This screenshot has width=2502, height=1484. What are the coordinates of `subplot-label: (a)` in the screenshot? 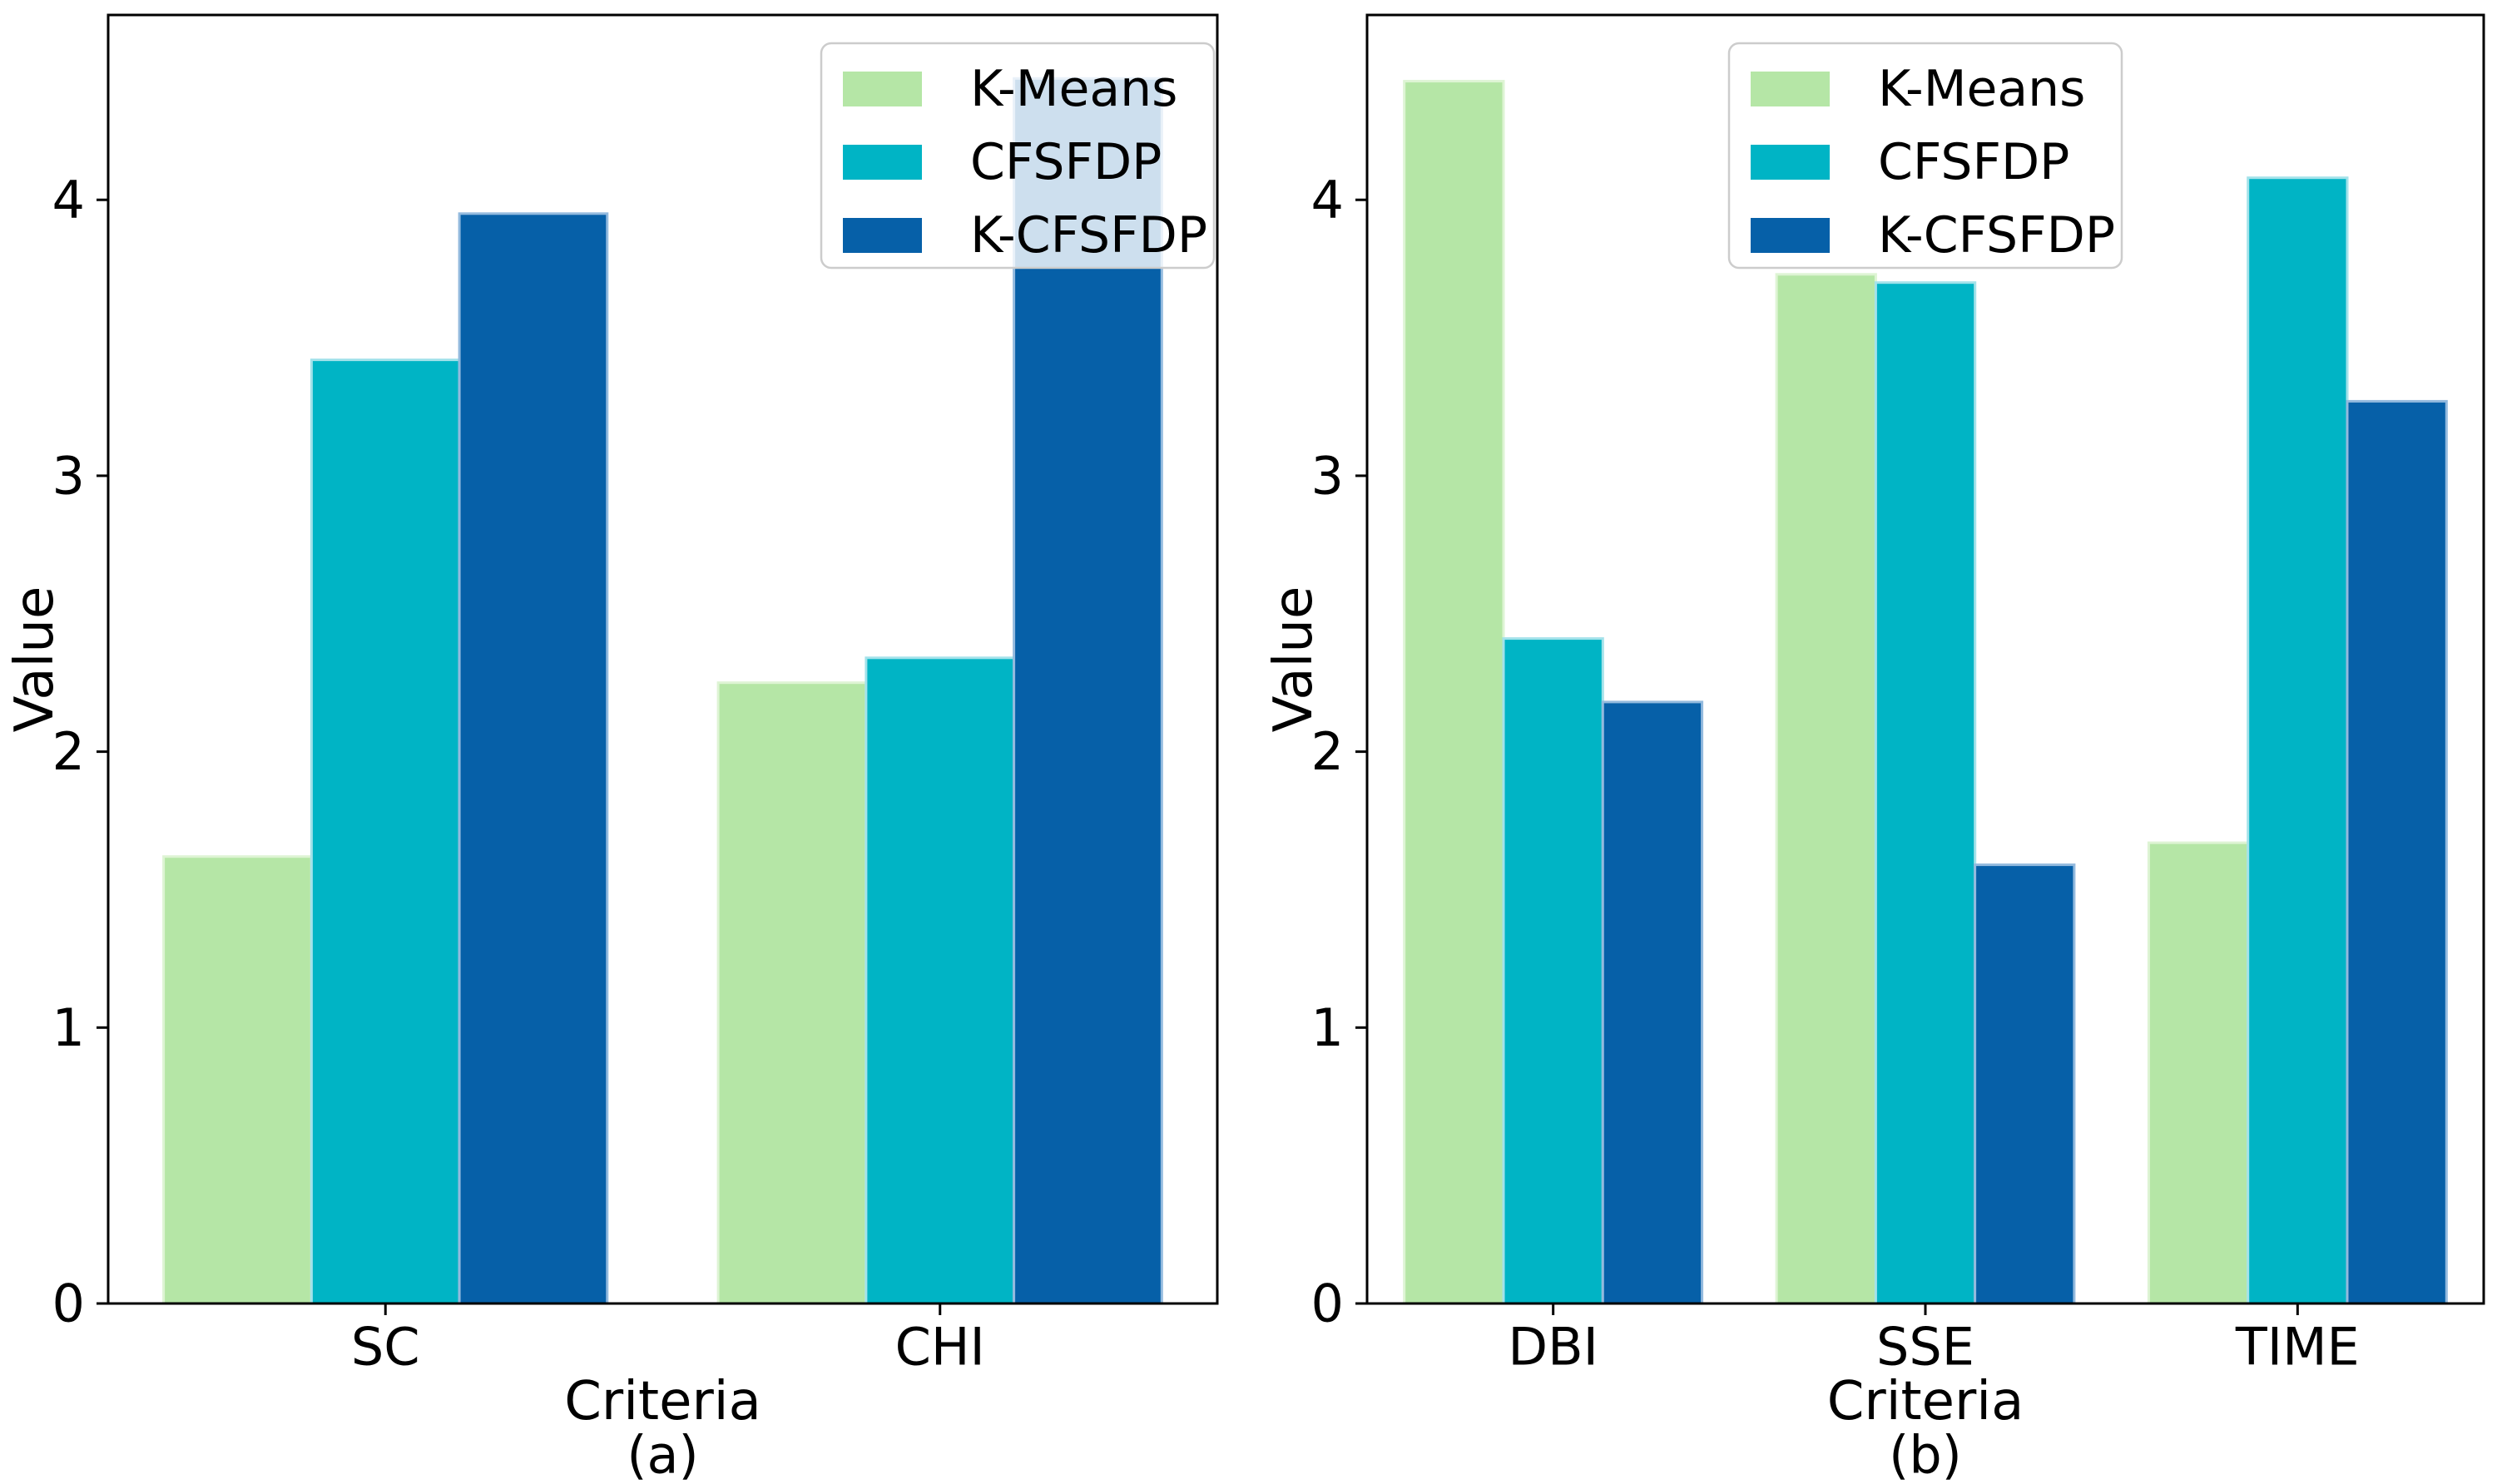 It's located at (662, 1454).